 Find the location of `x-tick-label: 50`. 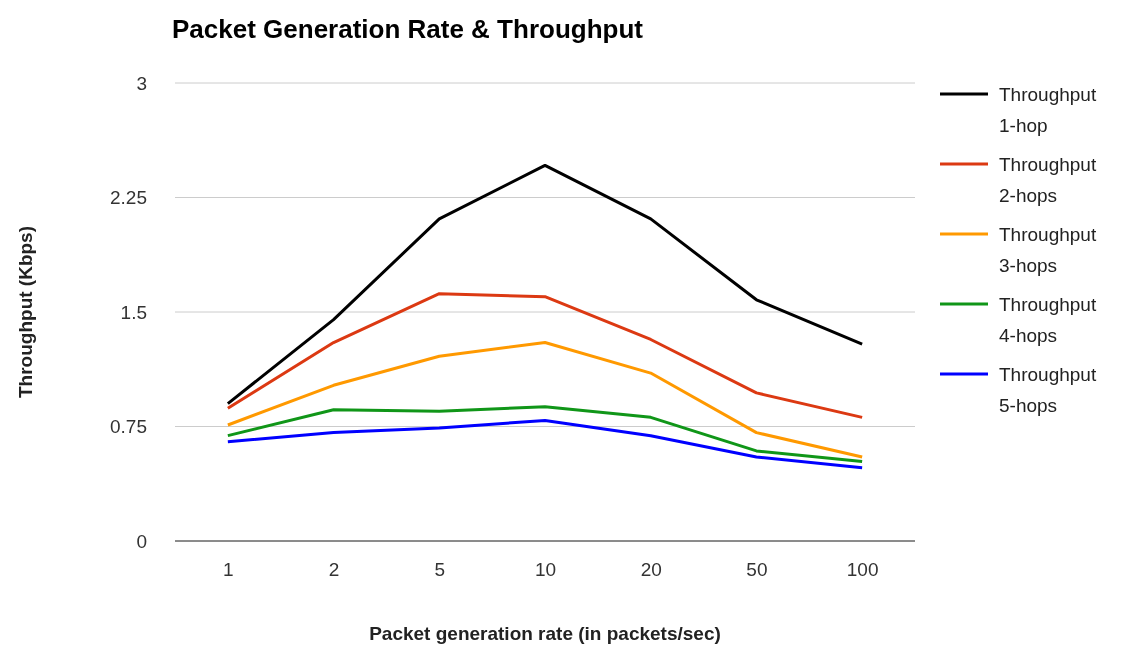

x-tick-label: 50 is located at coordinates (757, 570).